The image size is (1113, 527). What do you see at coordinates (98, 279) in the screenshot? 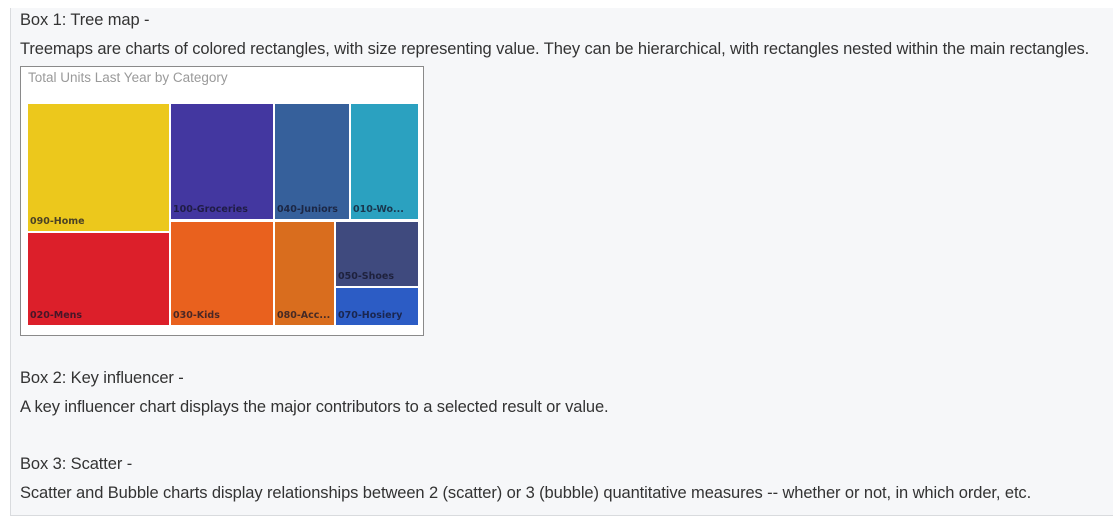
I see `treemap-rect: 020-Mens` at bounding box center [98, 279].